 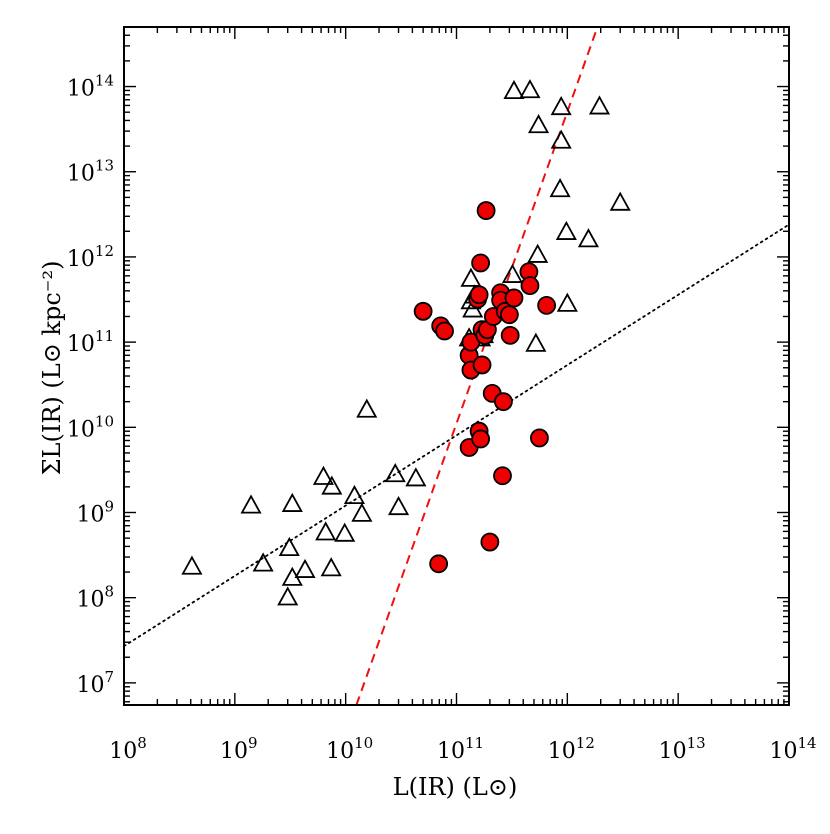 What do you see at coordinates (95, 598) in the screenshot?
I see `y-tick-label: 10⁸` at bounding box center [95, 598].